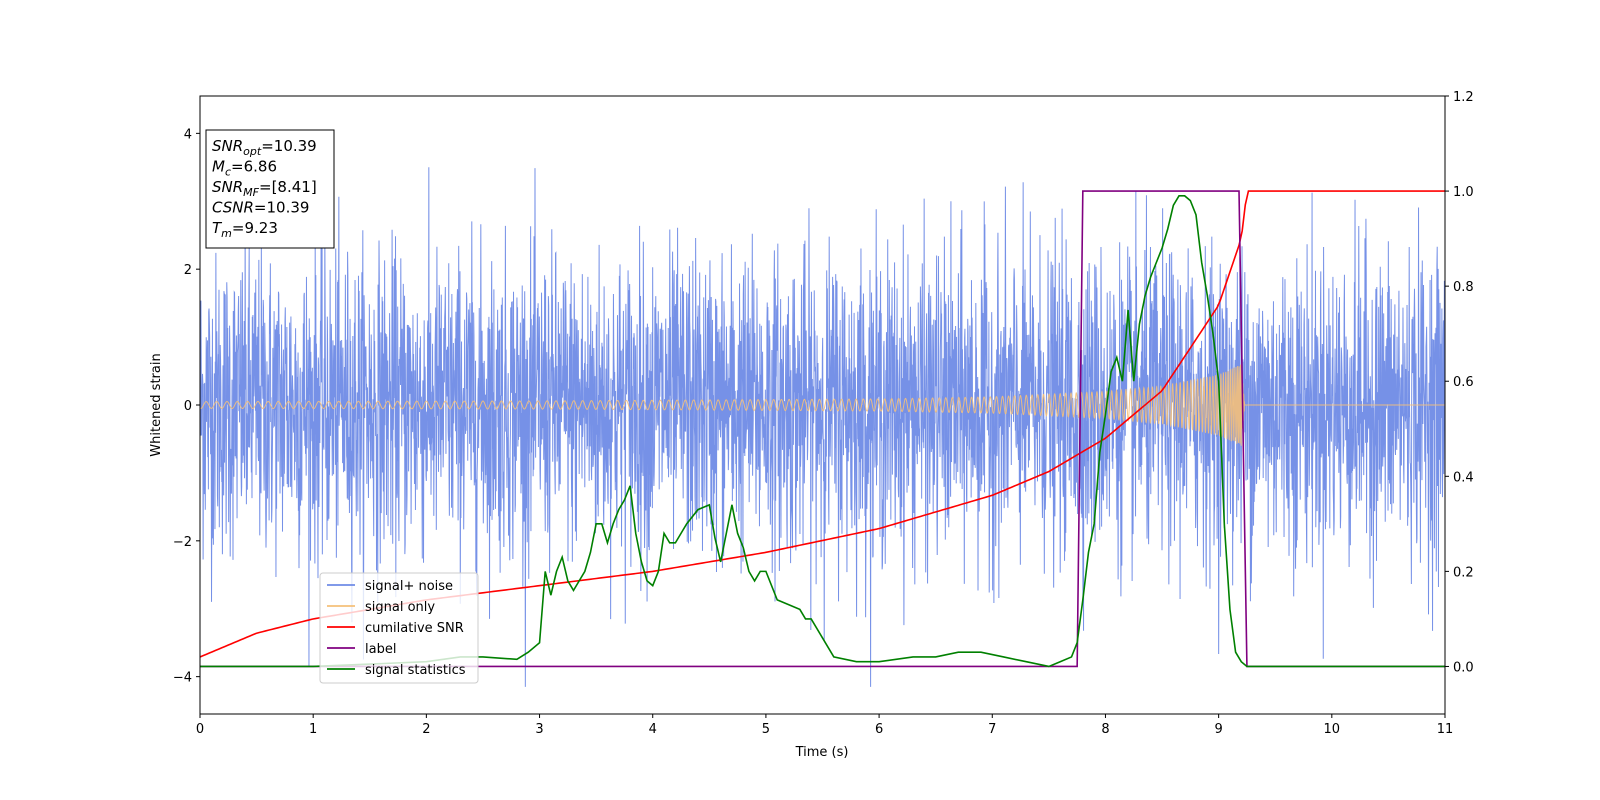  I want to click on stat-symbol: CSNR, so click(233, 208).